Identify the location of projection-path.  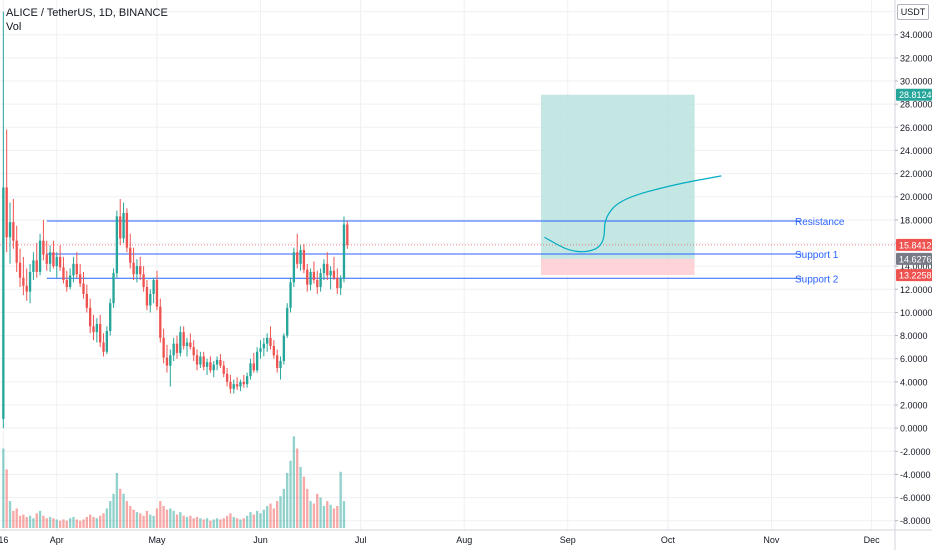
(633, 214).